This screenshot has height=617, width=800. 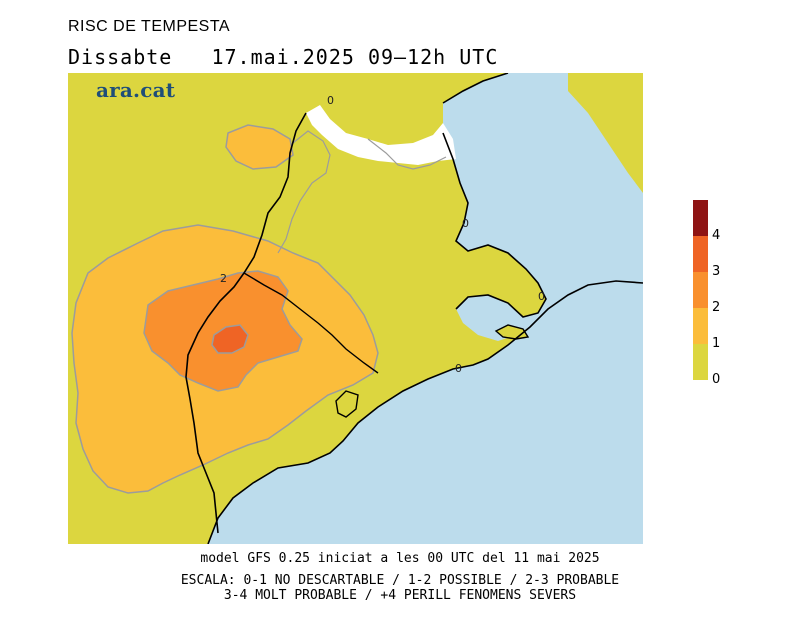 I want to click on forecast-date-subtitle: Dissabte 17.mai.2025 09–12h UTC, so click(x=283, y=57).